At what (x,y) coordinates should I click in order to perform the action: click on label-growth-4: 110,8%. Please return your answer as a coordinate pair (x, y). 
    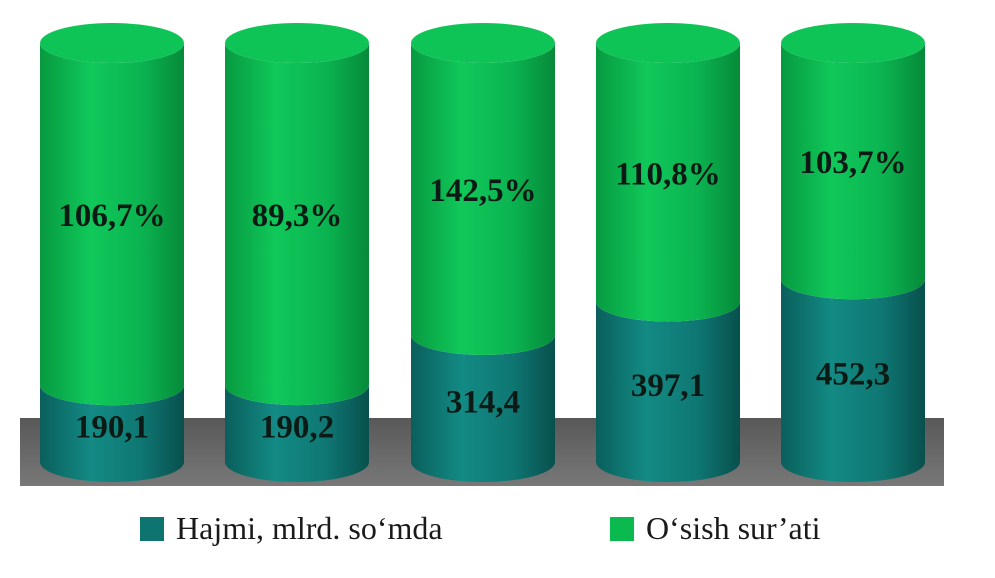
    Looking at the image, I should click on (667, 174).